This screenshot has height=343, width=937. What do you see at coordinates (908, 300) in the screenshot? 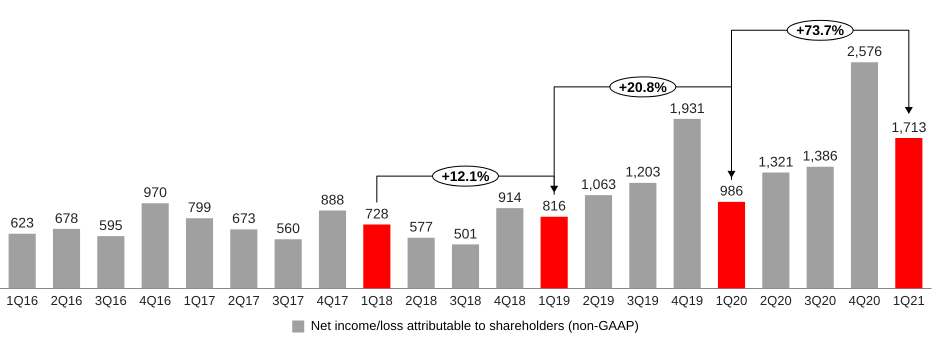
I see `x-tick-label: 1Q21` at bounding box center [908, 300].